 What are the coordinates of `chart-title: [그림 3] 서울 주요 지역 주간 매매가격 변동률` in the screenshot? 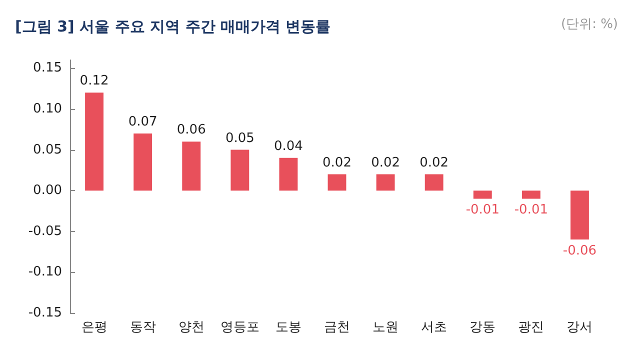 It's located at (173, 27).